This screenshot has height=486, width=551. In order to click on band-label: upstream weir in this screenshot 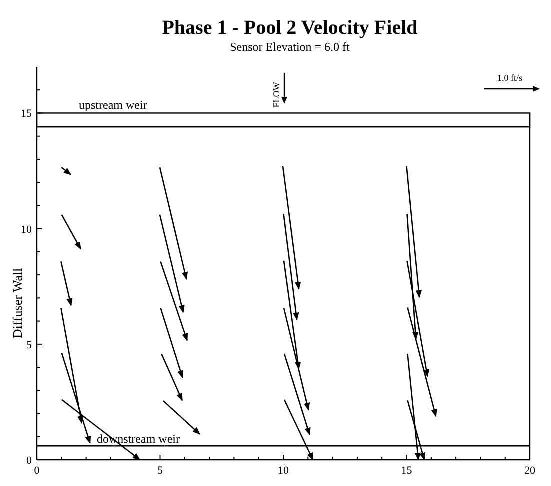, I will do `click(113, 105)`.